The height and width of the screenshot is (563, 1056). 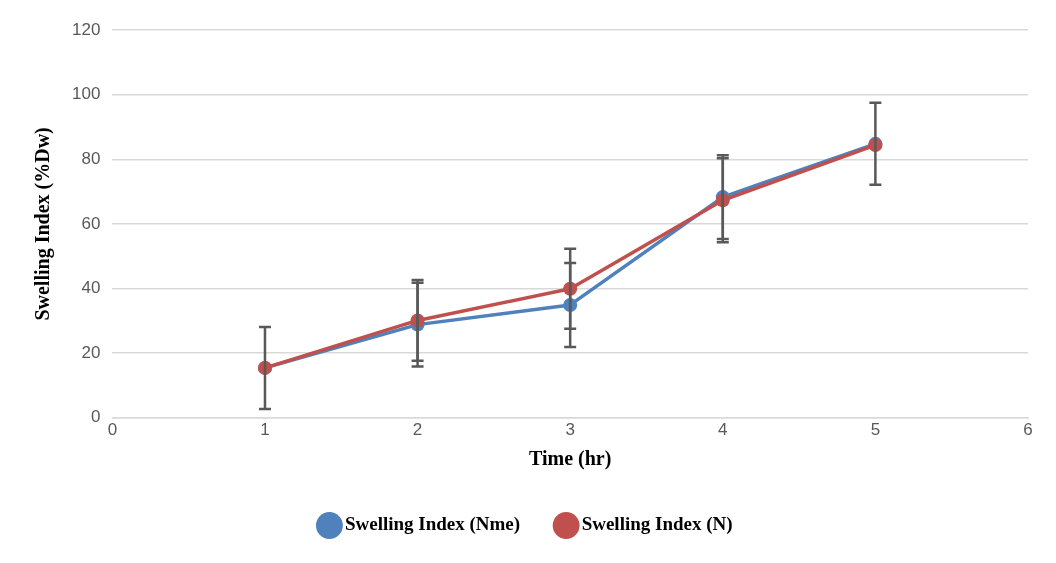 I want to click on x-axis-title: Time (hr), so click(x=570, y=459).